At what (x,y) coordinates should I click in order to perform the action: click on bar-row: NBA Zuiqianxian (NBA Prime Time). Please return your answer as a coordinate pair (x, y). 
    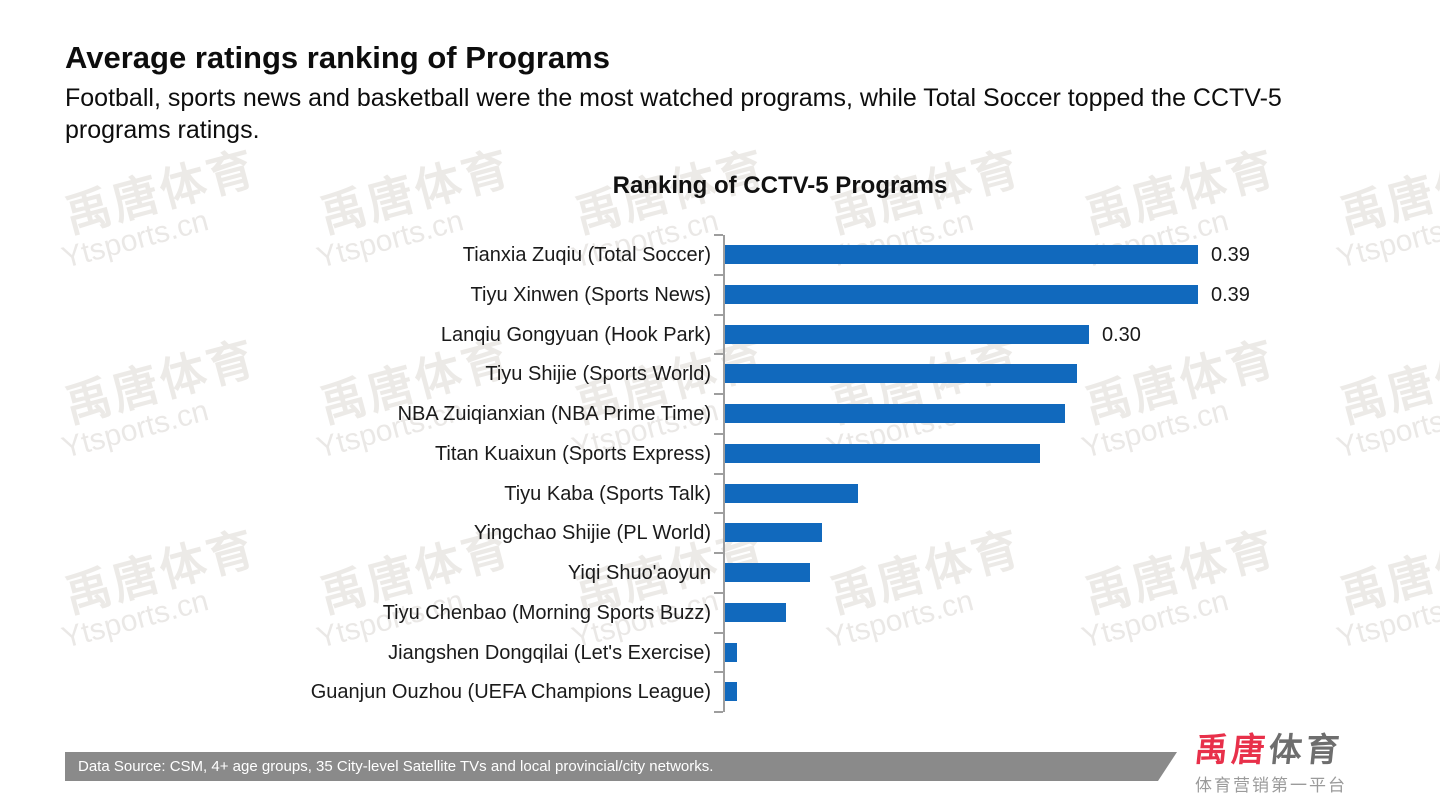
    Looking at the image, I should click on (780, 414).